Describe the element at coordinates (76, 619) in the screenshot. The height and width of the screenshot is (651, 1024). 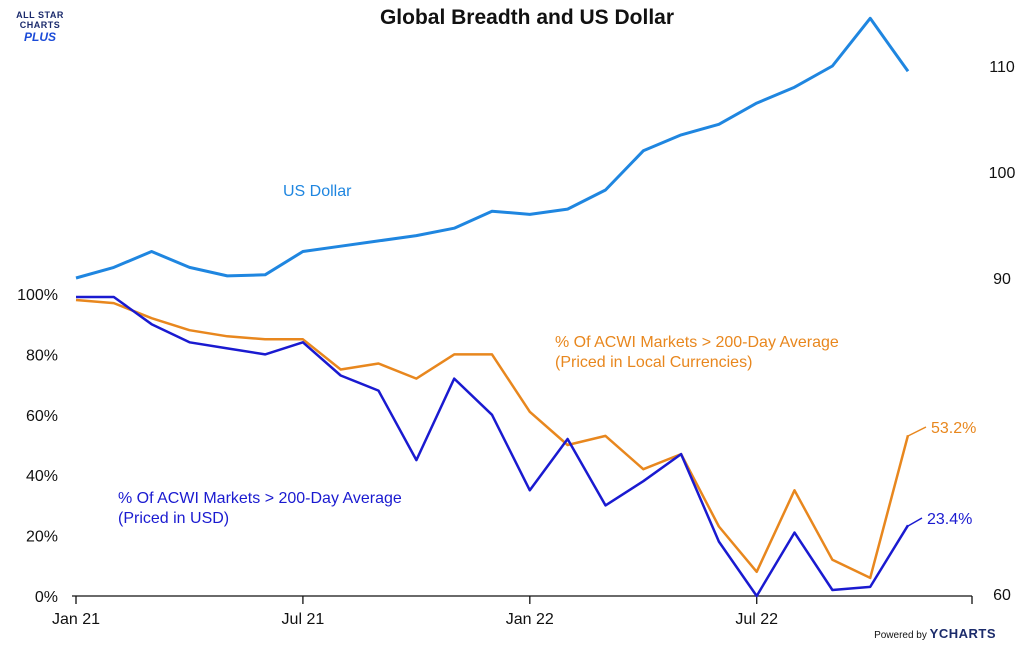
I see `x-tick-label: Jan 21` at that location.